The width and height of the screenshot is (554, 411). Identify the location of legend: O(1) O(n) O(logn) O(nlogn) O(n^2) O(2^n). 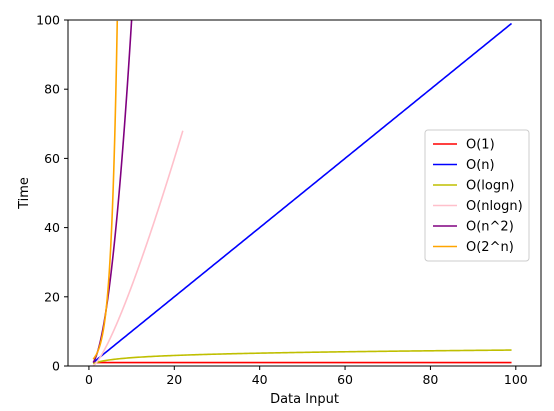
(477, 195).